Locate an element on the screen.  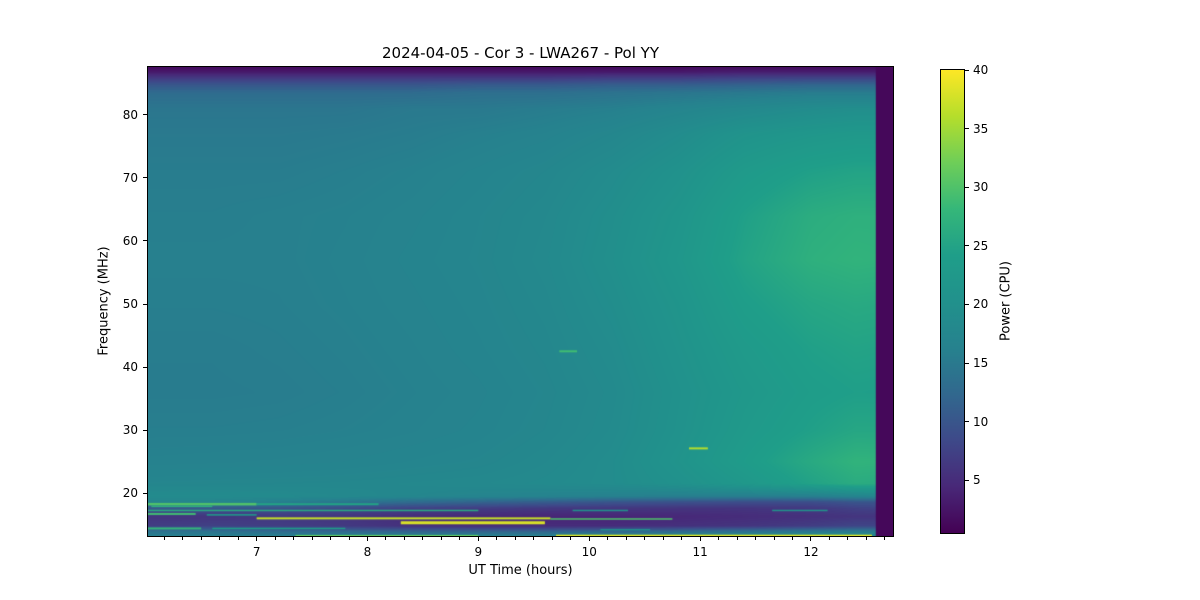
y-tick-label: 60 is located at coordinates (130, 240).